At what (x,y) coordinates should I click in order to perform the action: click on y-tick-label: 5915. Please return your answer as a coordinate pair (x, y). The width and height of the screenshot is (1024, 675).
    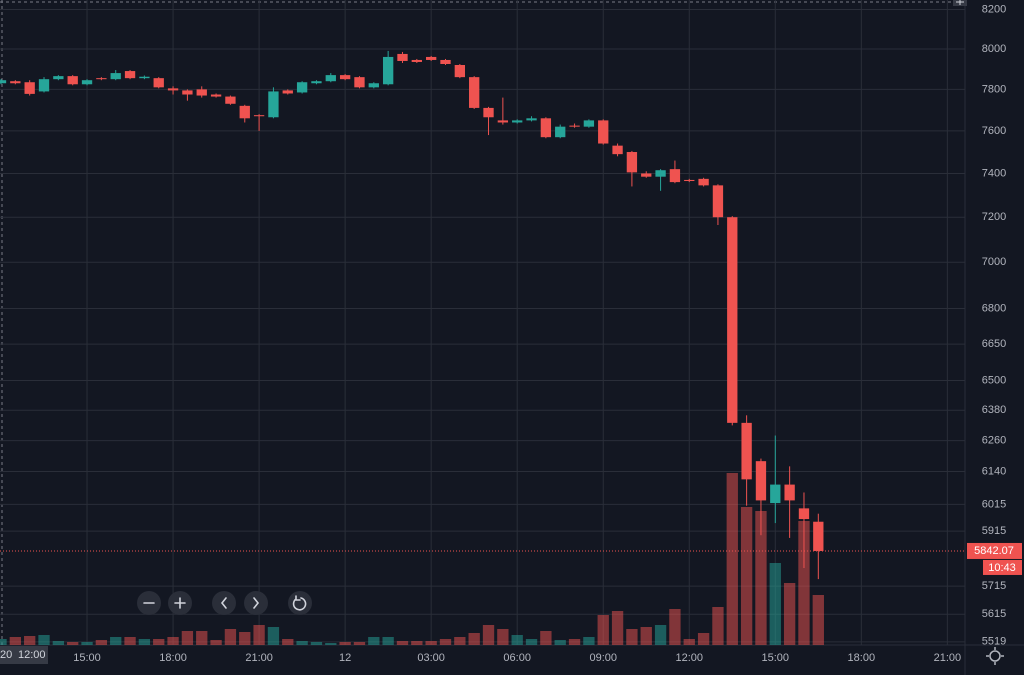
    Looking at the image, I should click on (994, 531).